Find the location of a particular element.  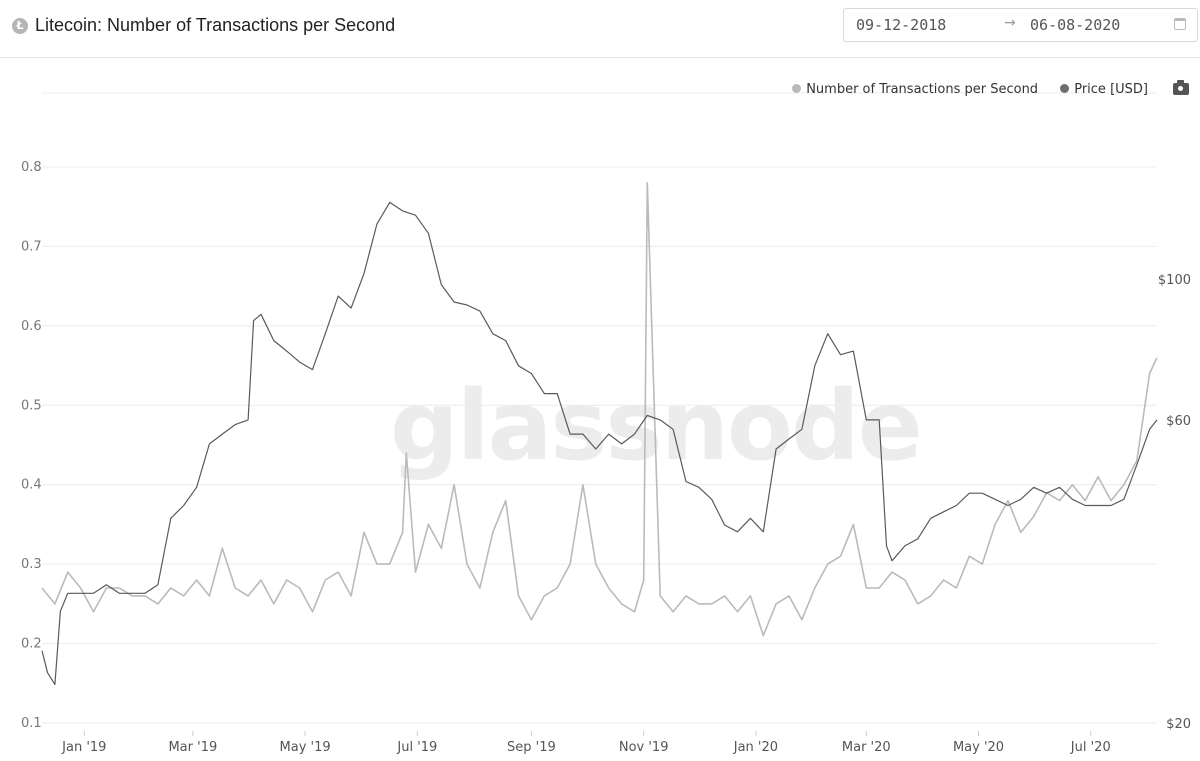

date-to-input: 06-08-2020 is located at coordinates (1075, 25).